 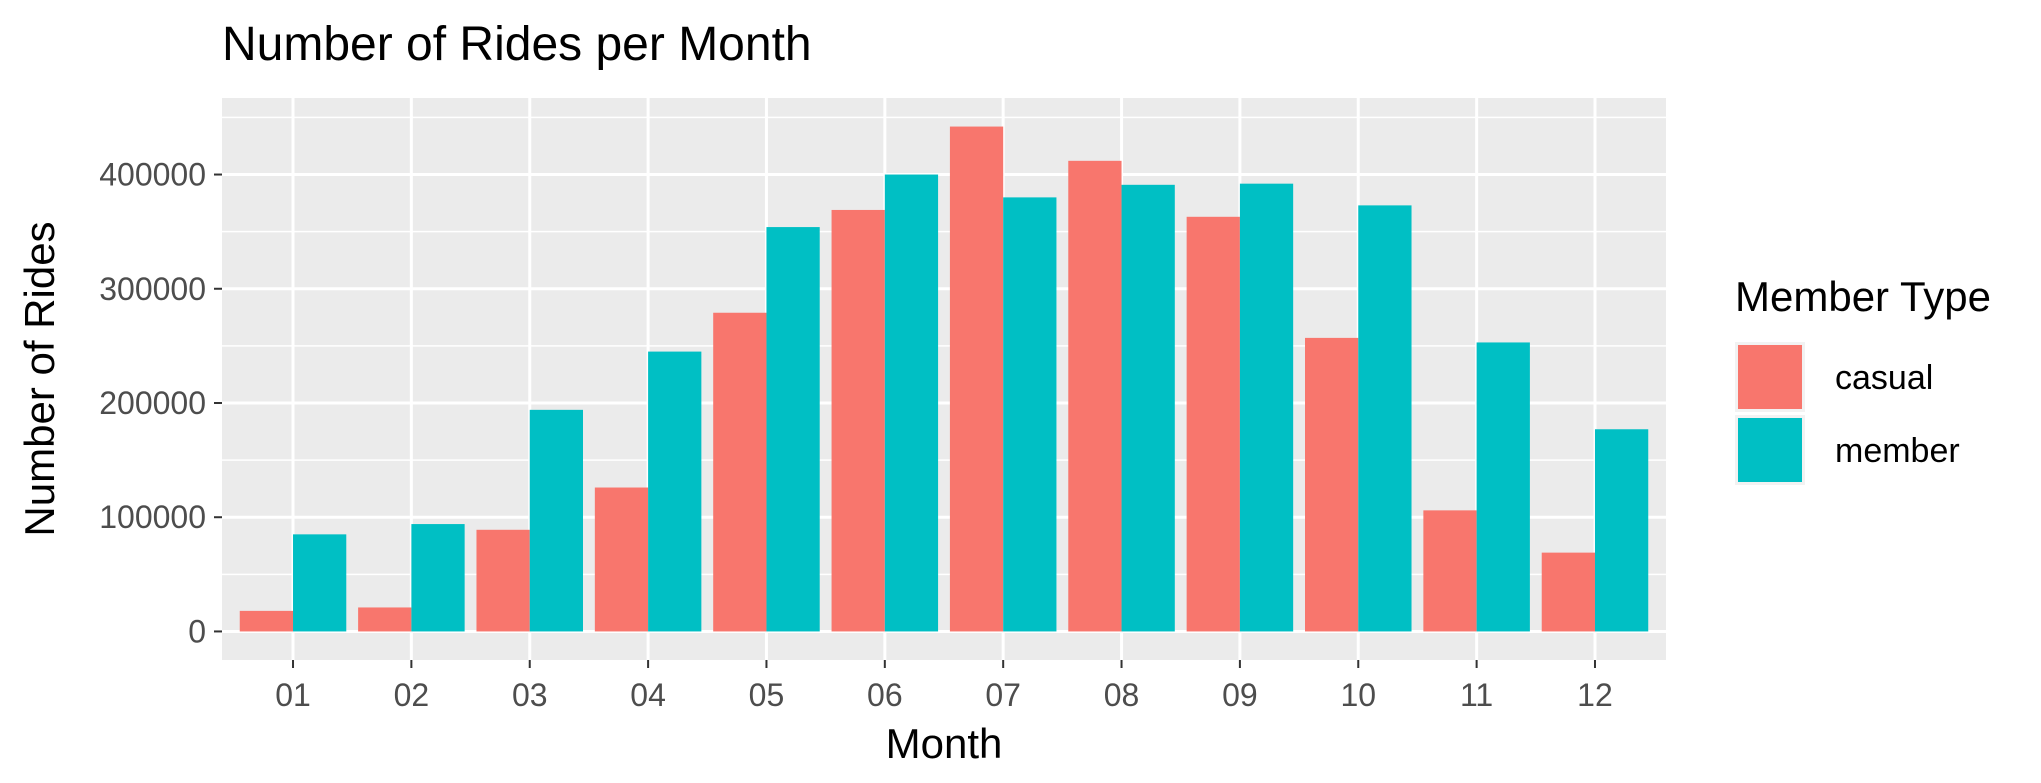 I want to click on legend-label-casual: casual, so click(x=1884, y=378).